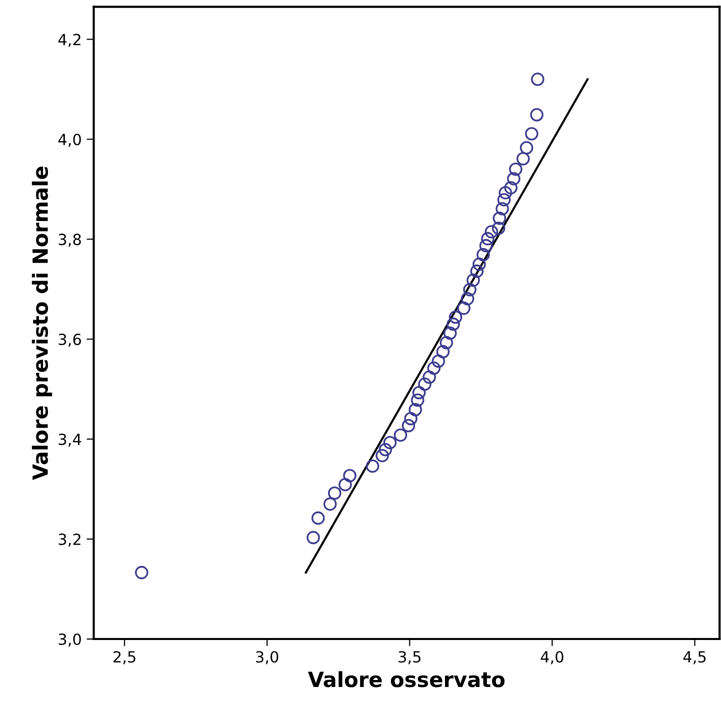 The width and height of the screenshot is (721, 725). Describe the element at coordinates (409, 657) in the screenshot. I see `x-tick-label: 3,5` at that location.